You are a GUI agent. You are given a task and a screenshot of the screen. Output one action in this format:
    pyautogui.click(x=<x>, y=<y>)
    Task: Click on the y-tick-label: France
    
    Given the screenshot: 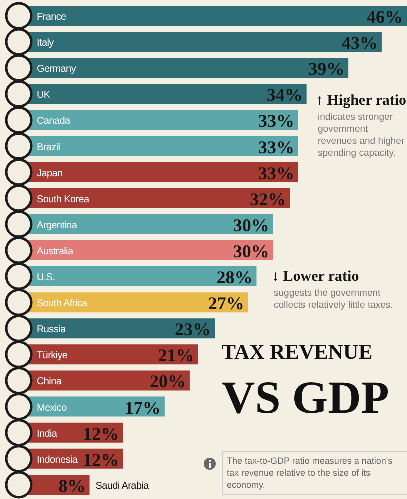 What is the action you would take?
    pyautogui.click(x=52, y=17)
    